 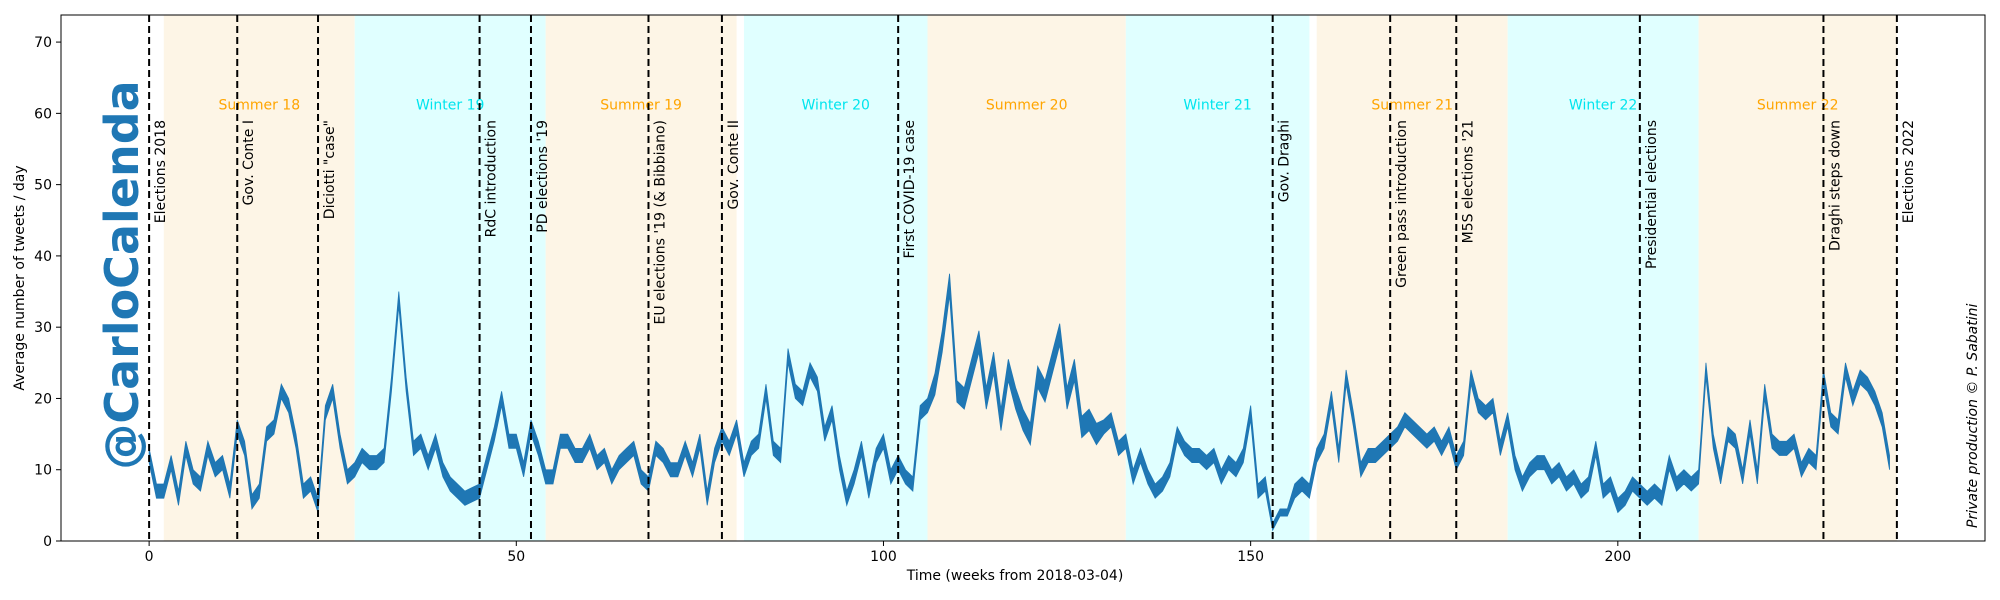 What do you see at coordinates (330, 169) in the screenshot?
I see `event-label: Diciotti "case"` at bounding box center [330, 169].